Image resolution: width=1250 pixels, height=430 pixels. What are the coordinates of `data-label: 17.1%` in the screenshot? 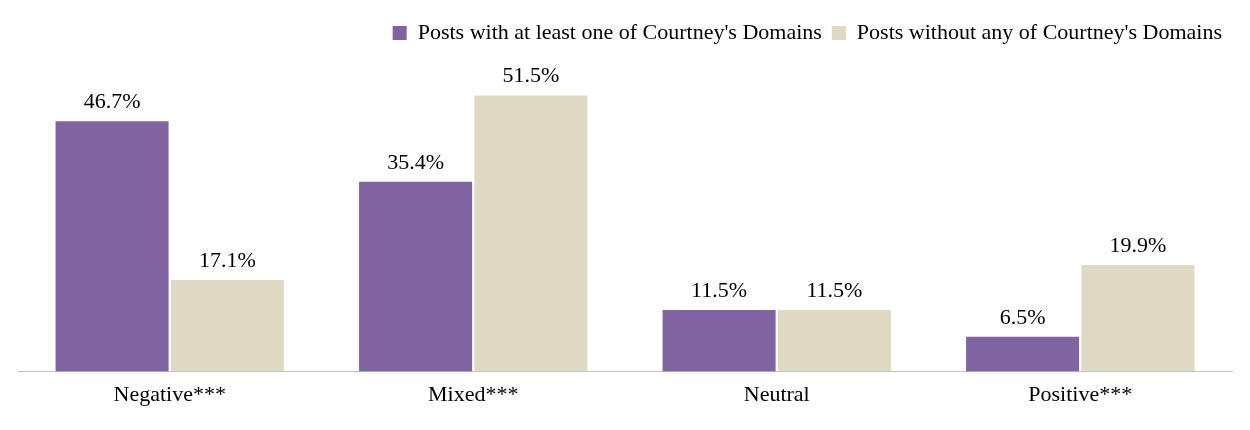 It's located at (227, 259).